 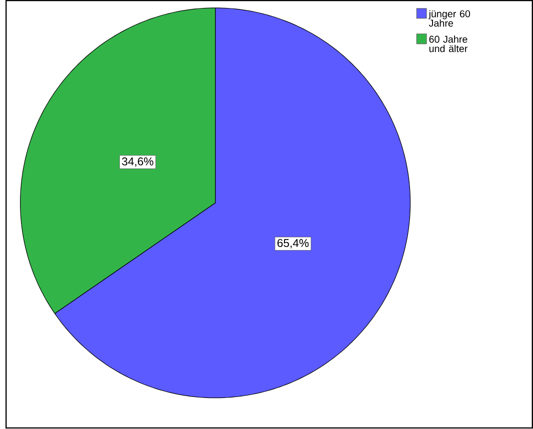 What do you see at coordinates (449, 18) in the screenshot?
I see `legend-label: jünger 60 Jahre` at bounding box center [449, 18].